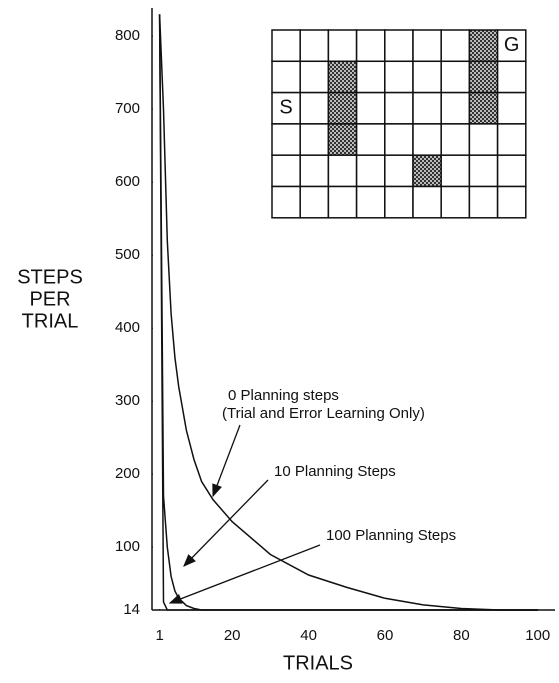 The image size is (559, 683). What do you see at coordinates (127, 473) in the screenshot?
I see `y-tick-label: 200` at bounding box center [127, 473].